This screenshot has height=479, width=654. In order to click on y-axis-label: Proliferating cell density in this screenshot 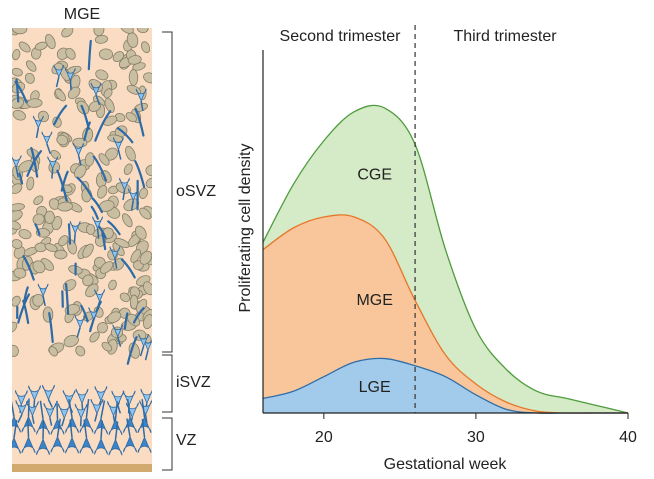, I will do `click(245, 228)`.